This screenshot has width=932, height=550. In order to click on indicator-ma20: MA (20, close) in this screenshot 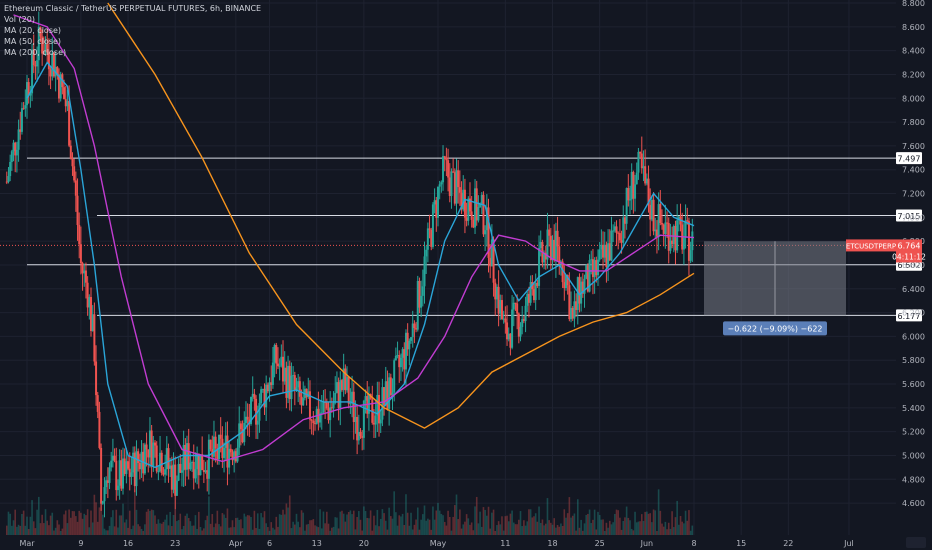, I will do `click(33, 30)`.